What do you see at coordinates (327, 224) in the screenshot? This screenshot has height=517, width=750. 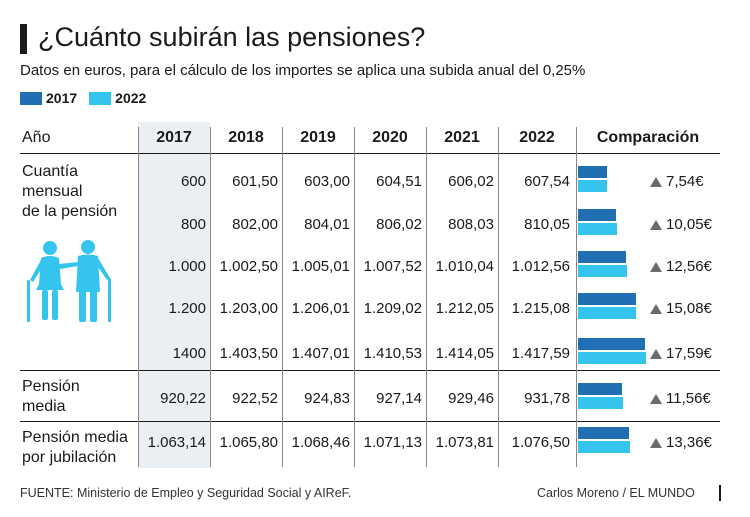 I see `table-cell: 804,01` at bounding box center [327, 224].